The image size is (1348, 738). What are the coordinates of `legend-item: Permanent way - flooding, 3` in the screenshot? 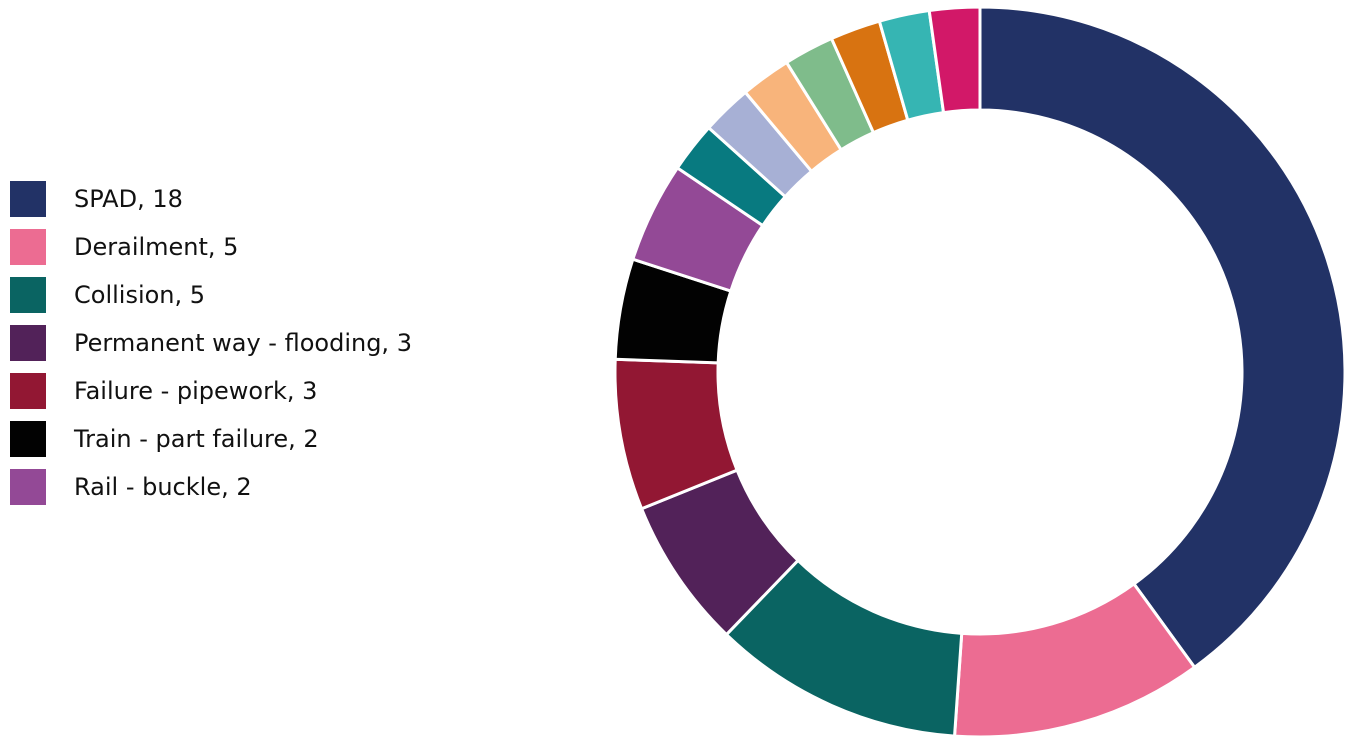 It's located at (211, 343).